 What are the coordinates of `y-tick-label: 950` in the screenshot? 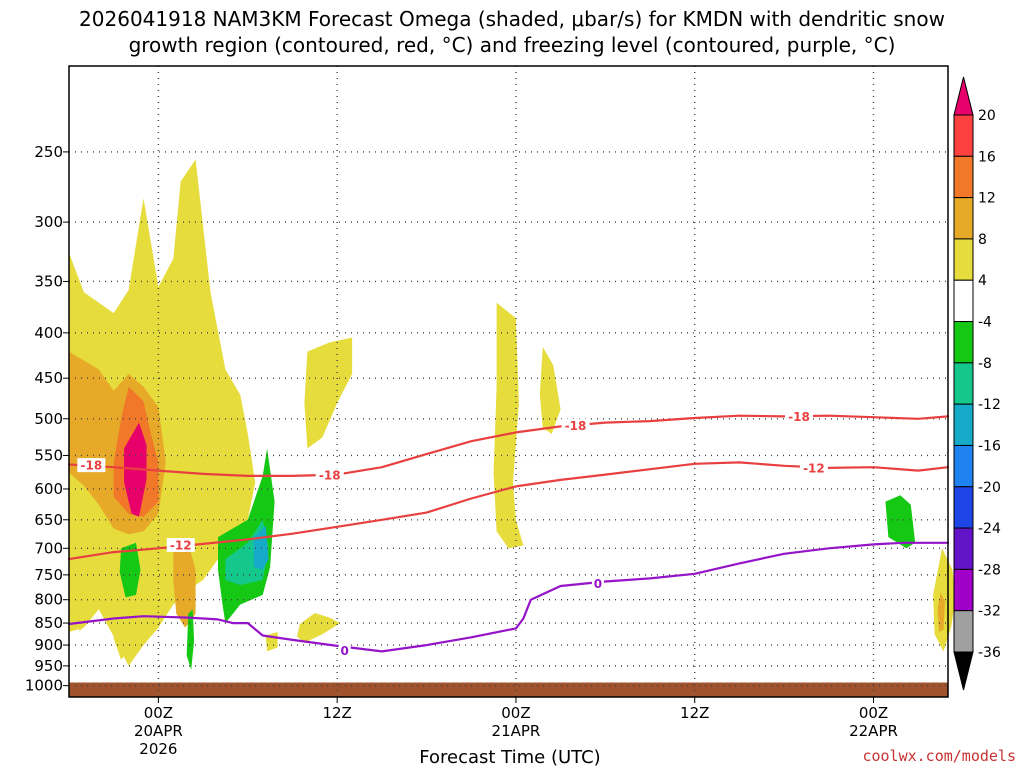 It's located at (48, 666).